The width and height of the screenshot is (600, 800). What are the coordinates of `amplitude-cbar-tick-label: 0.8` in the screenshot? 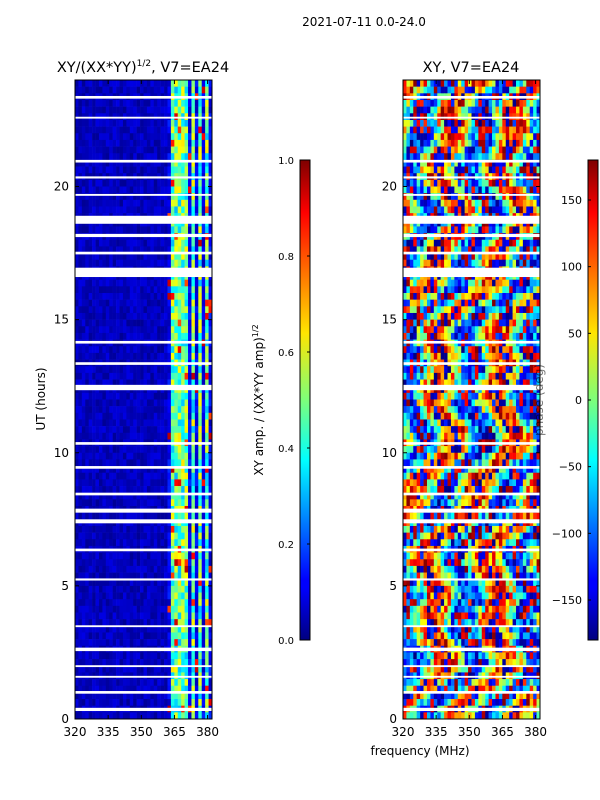 It's located at (286, 257).